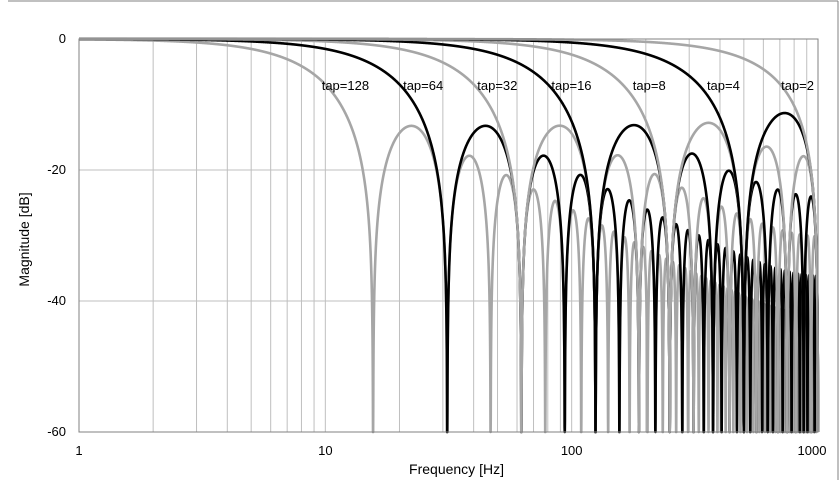 This screenshot has height=481, width=839. I want to click on x-tick-label: 1, so click(78, 450).